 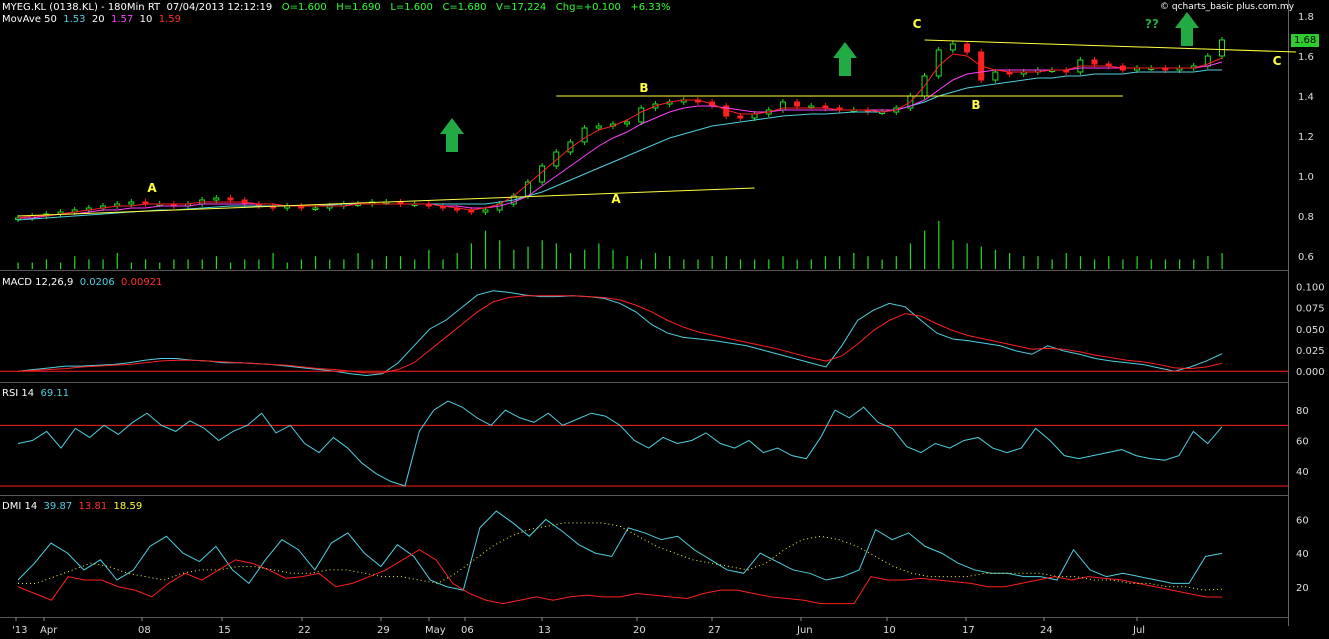 I want to click on price-tick-label: 0.6, so click(x=1306, y=257).